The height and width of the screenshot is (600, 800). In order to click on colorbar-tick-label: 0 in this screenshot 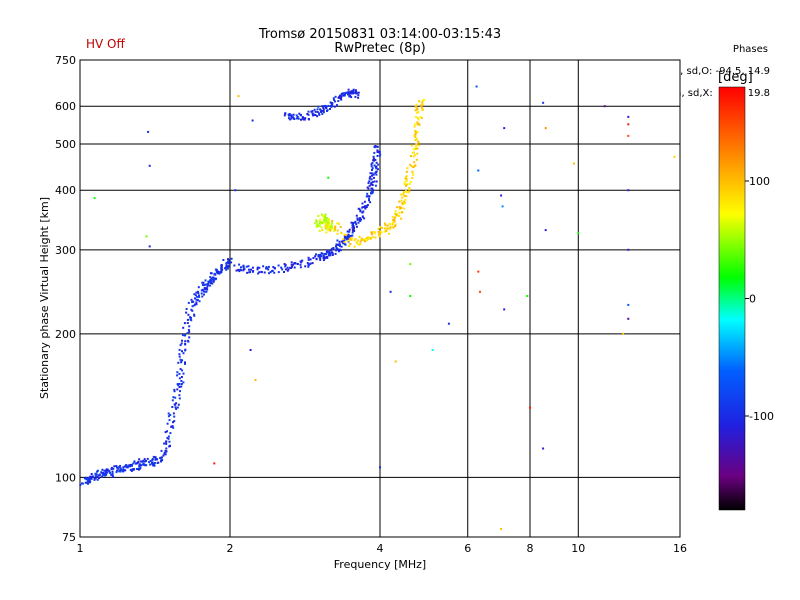, I will do `click(752, 299)`.